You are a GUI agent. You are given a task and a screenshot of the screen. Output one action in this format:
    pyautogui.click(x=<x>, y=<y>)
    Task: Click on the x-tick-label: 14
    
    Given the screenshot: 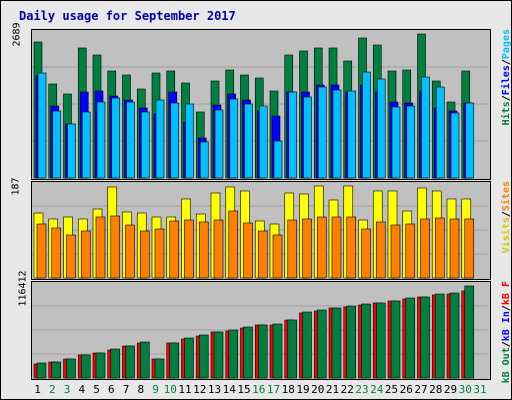 What is the action you would take?
    pyautogui.click(x=229, y=389)
    